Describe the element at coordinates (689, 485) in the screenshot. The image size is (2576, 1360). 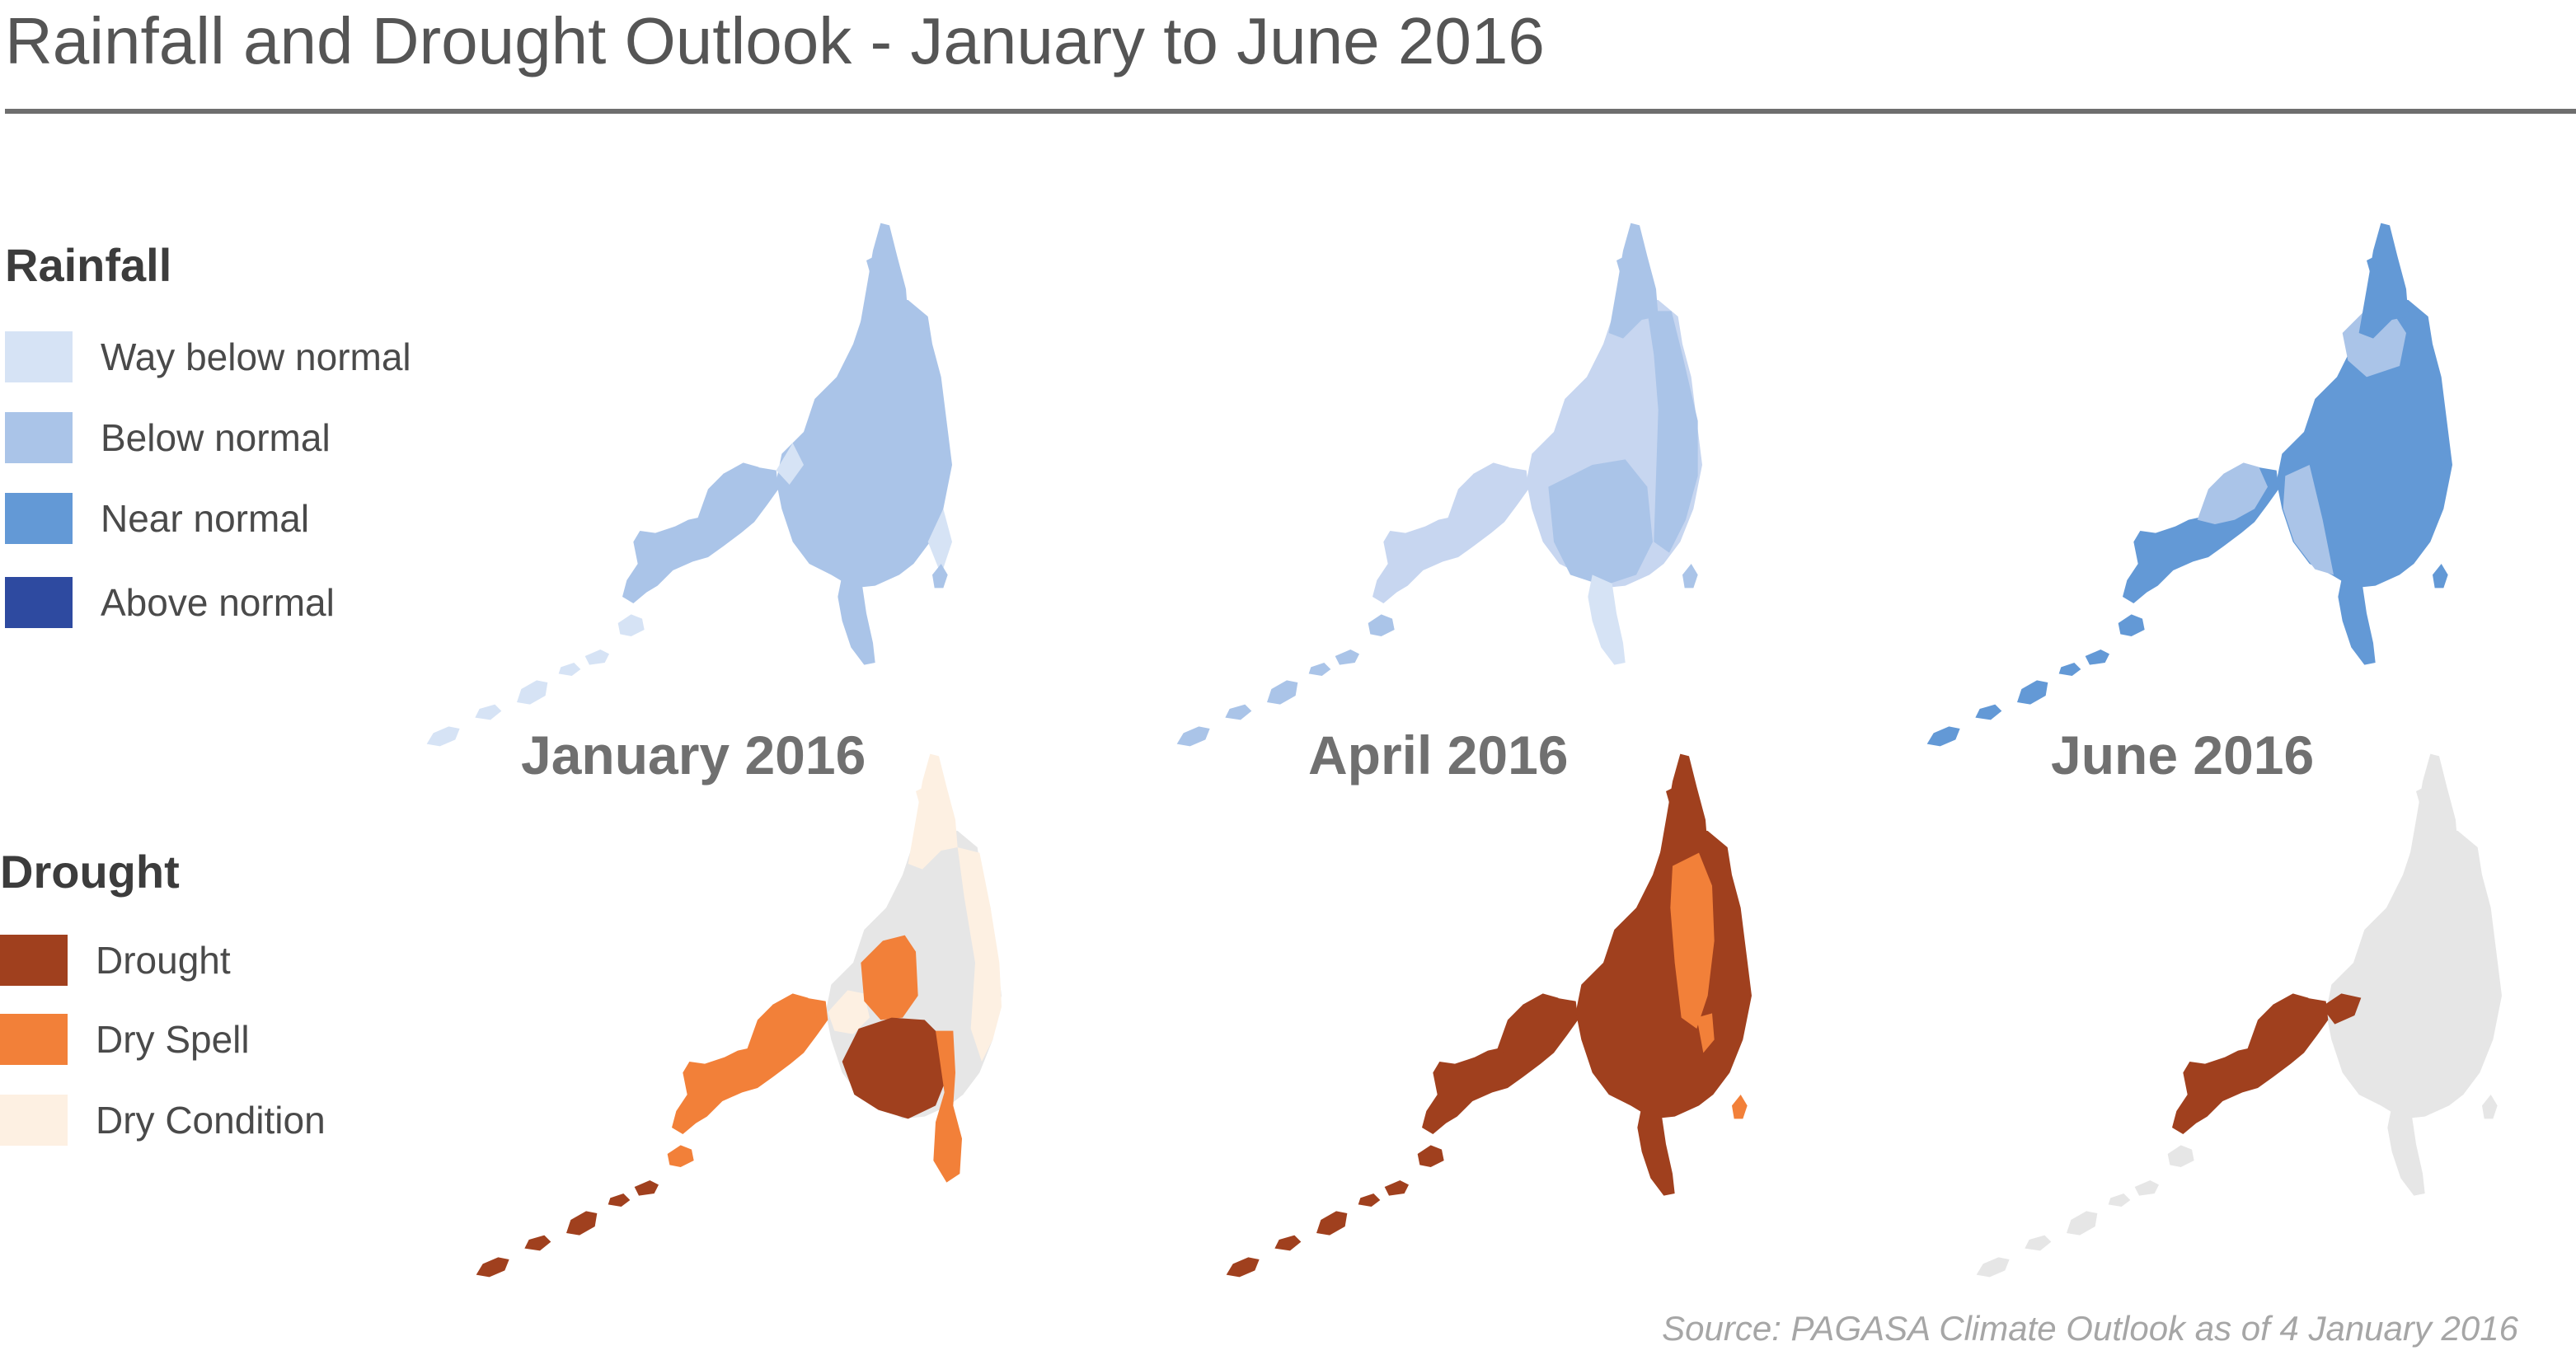
I see `rainfall-map-january` at that location.